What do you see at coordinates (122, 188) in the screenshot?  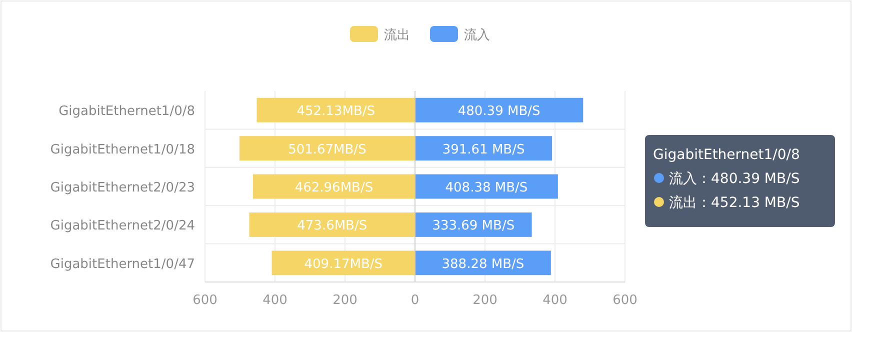 I see `y-tick-label: GigabitEthernet2/0/23` at bounding box center [122, 188].